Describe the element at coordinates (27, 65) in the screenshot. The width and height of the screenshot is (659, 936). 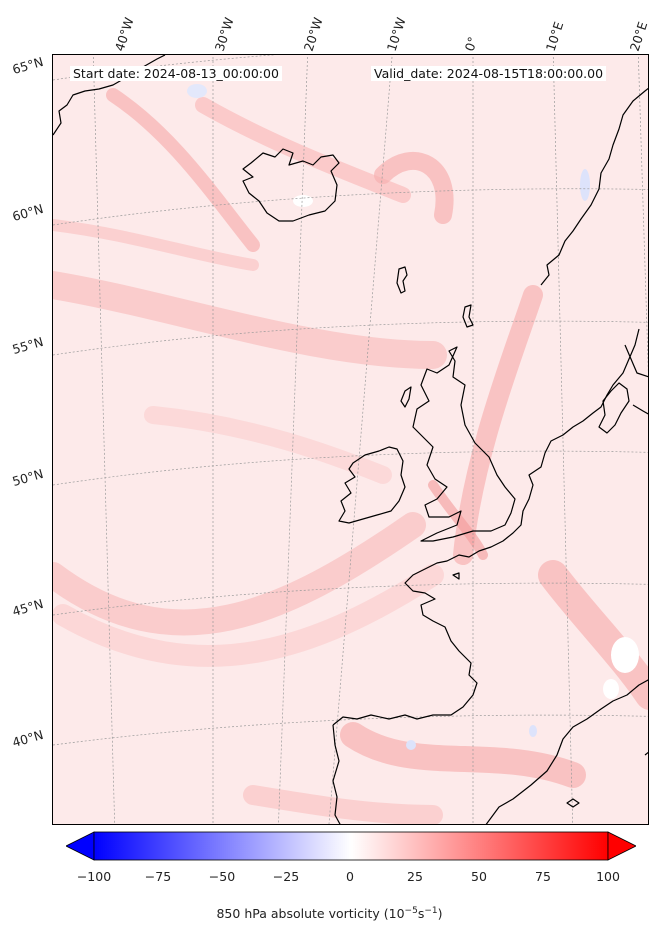
I see `lat-label-65n: 65°N` at that location.